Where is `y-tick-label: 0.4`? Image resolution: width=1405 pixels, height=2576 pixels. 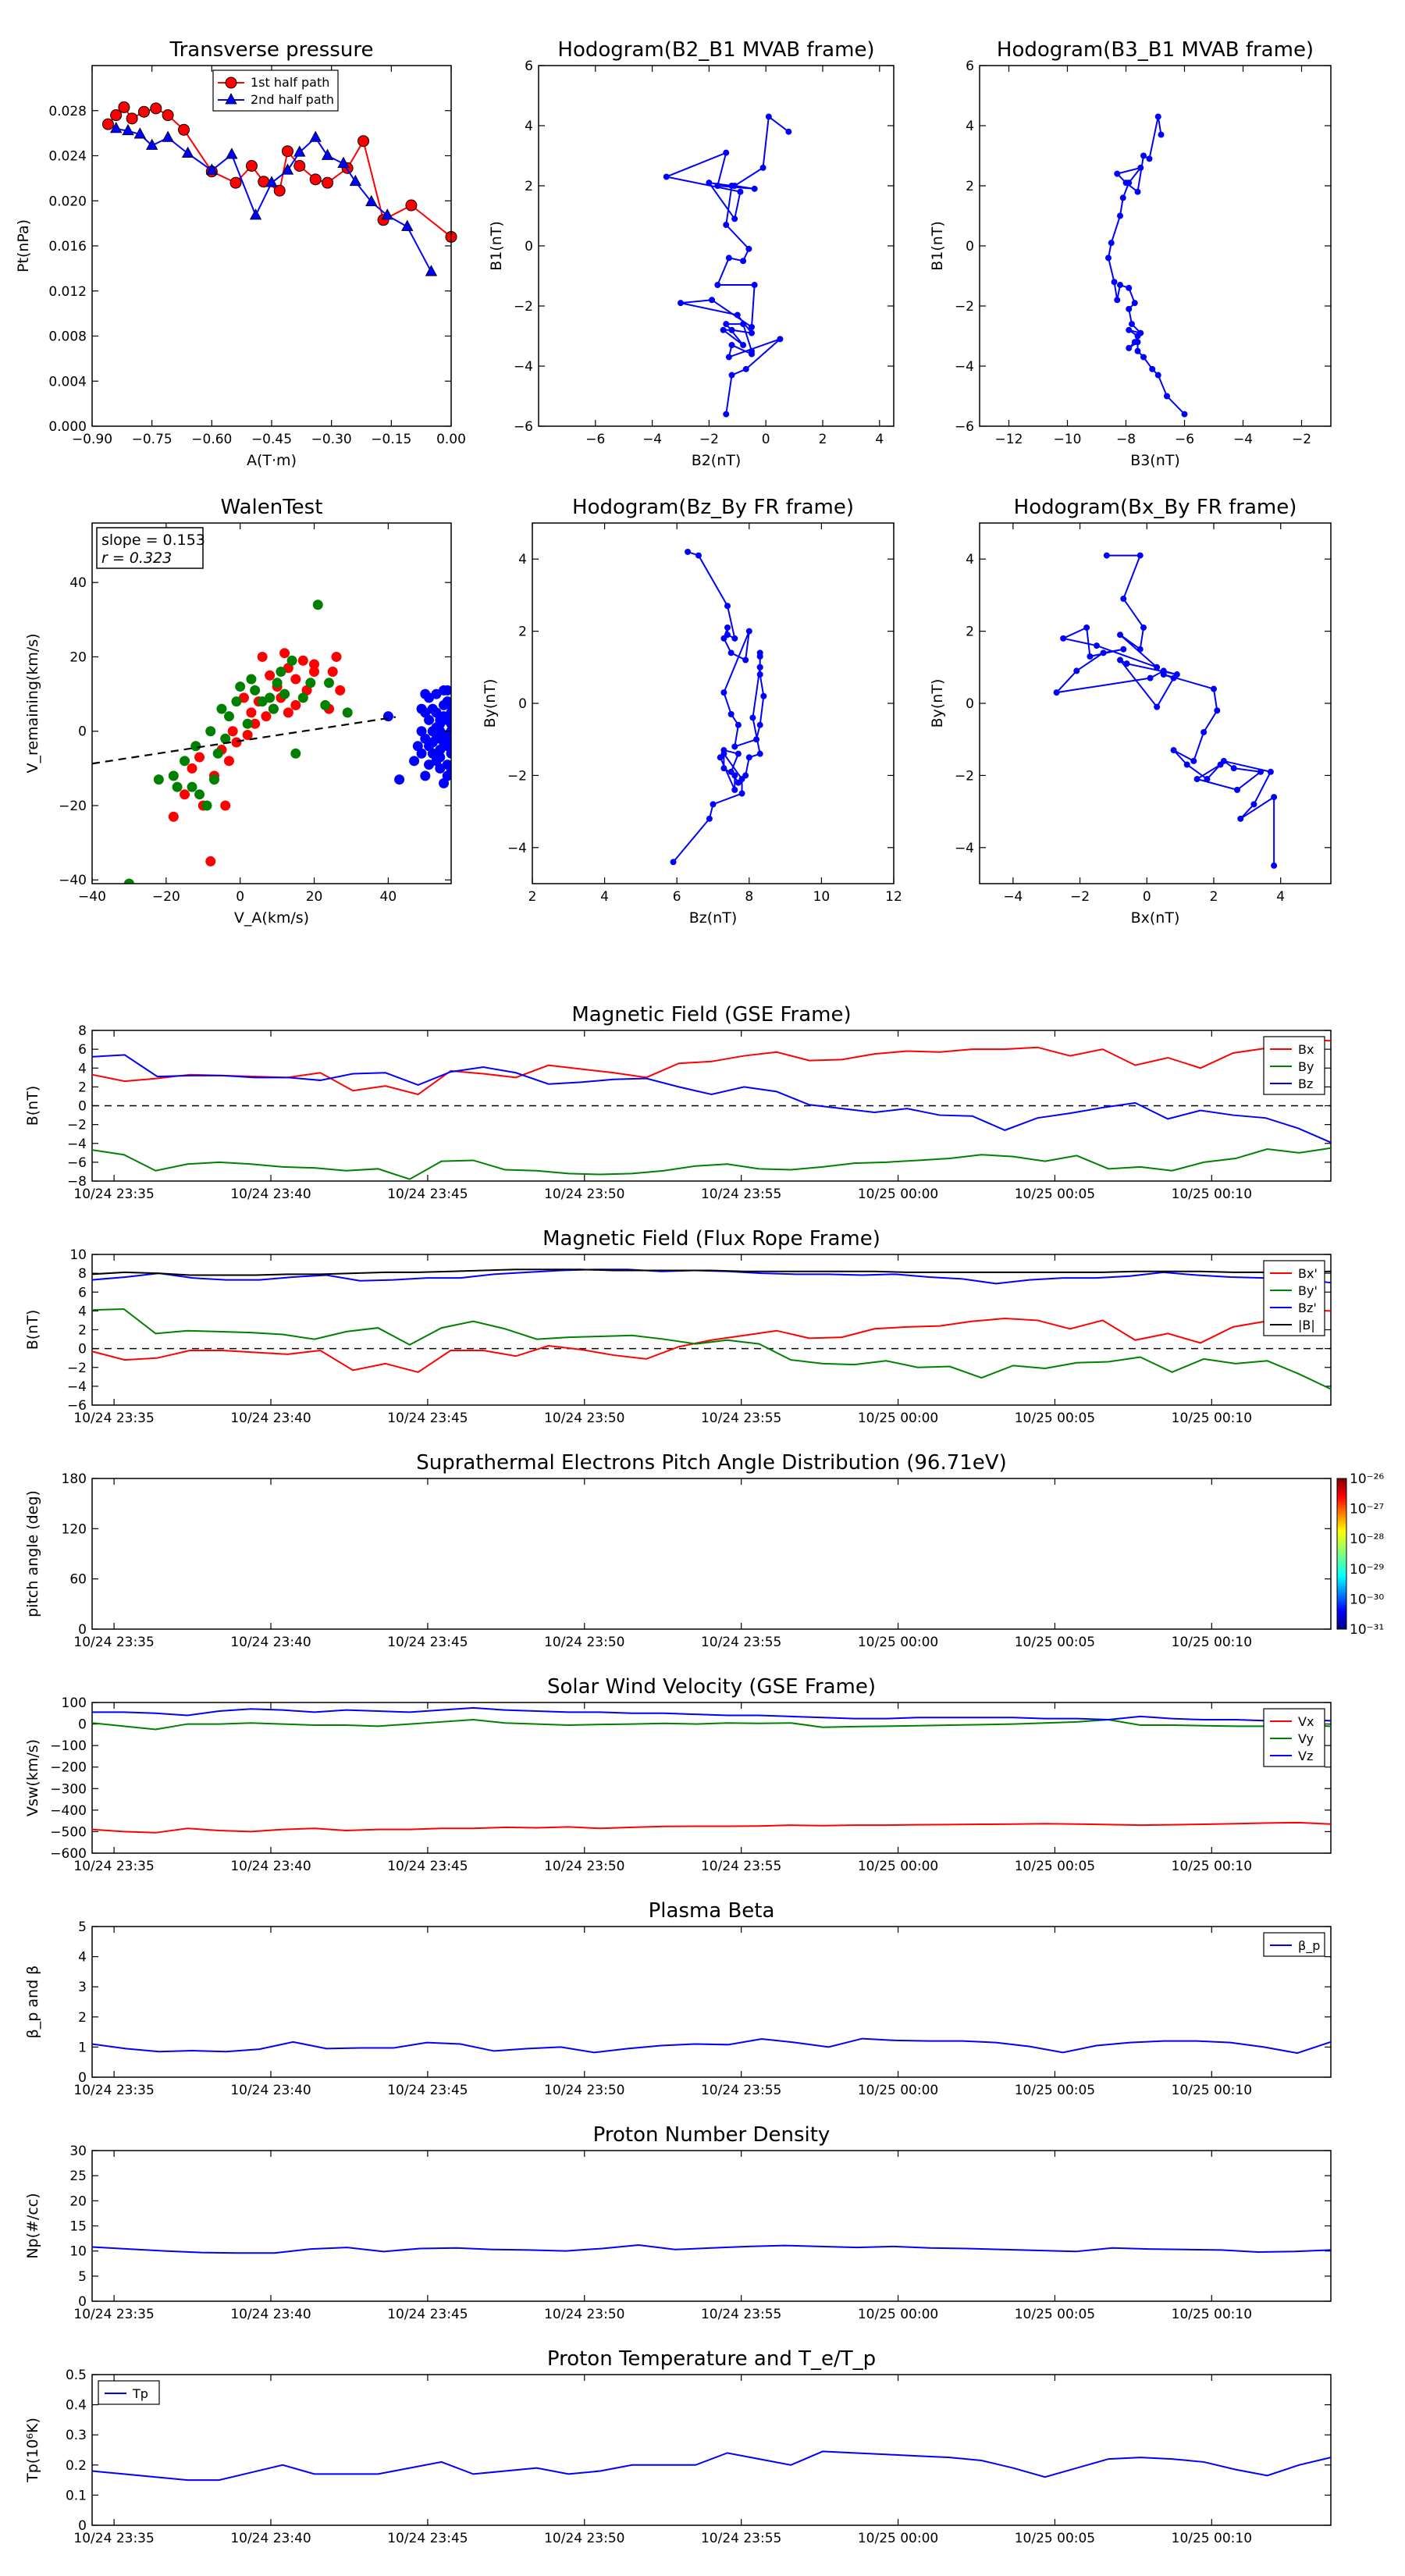 y-tick-label: 0.4 is located at coordinates (76, 2406).